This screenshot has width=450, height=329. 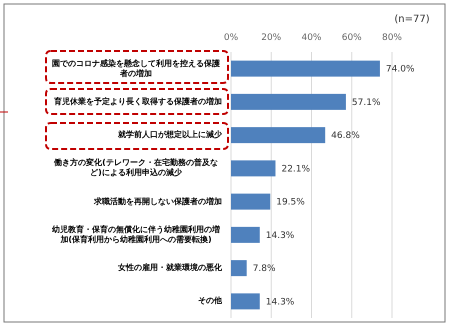 What do you see at coordinates (136, 234) in the screenshot?
I see `y-tick-label: 幼児教育・保育の無償化に伴う幼稚園利用の増加(保育利用から幼稚園利用への需要転換)` at bounding box center [136, 234].